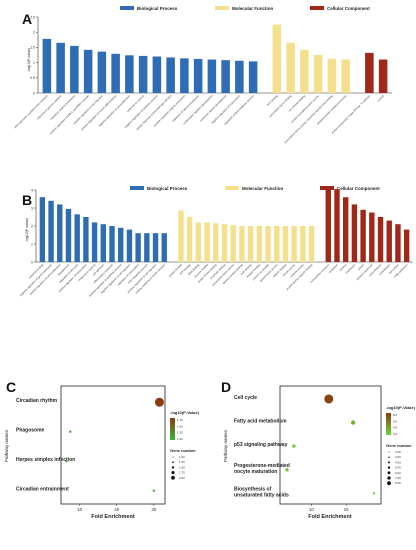  Describe the element at coordinates (395, 415) in the screenshot. I see `color-legend-tick: 6.0` at that location.